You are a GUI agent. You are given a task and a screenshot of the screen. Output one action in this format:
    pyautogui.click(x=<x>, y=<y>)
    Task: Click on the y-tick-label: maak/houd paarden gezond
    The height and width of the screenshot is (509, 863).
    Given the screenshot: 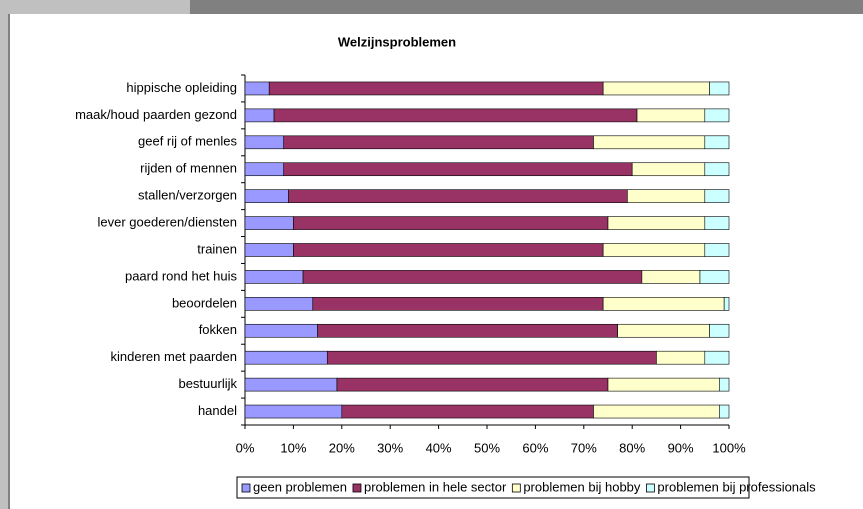 What is the action you would take?
    pyautogui.click(x=156, y=114)
    